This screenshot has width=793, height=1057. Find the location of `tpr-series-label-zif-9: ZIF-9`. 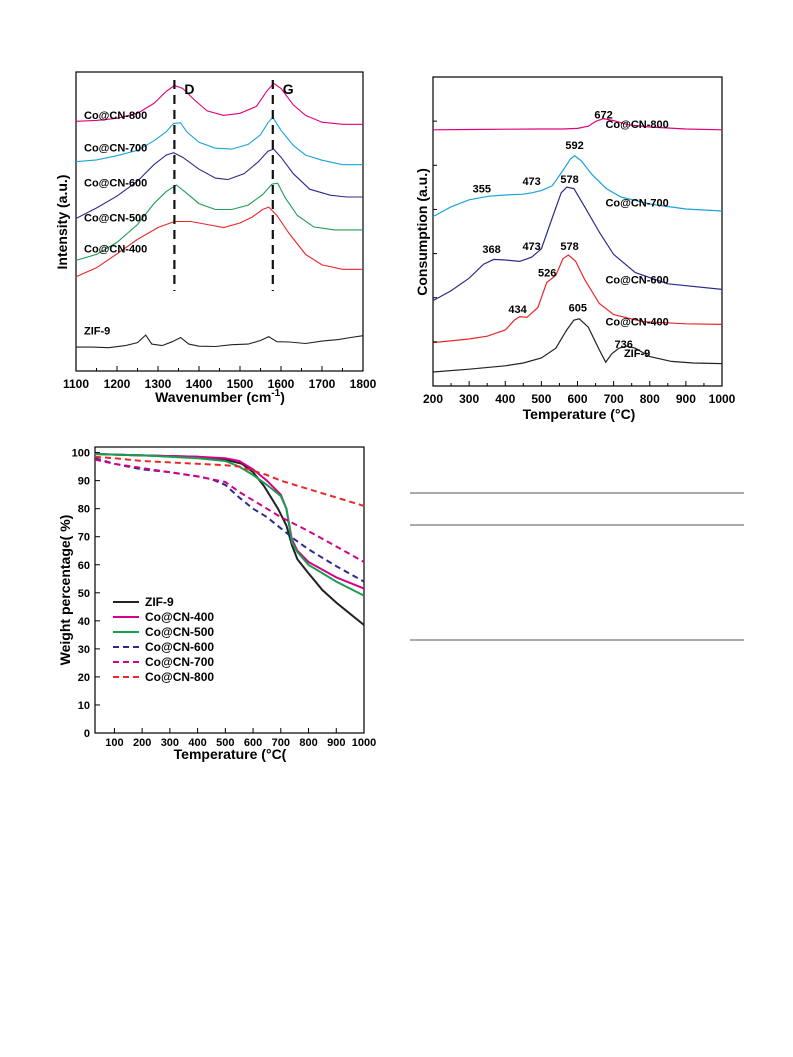

tpr-series-label-zif-9: ZIF-9 is located at coordinates (637, 354).